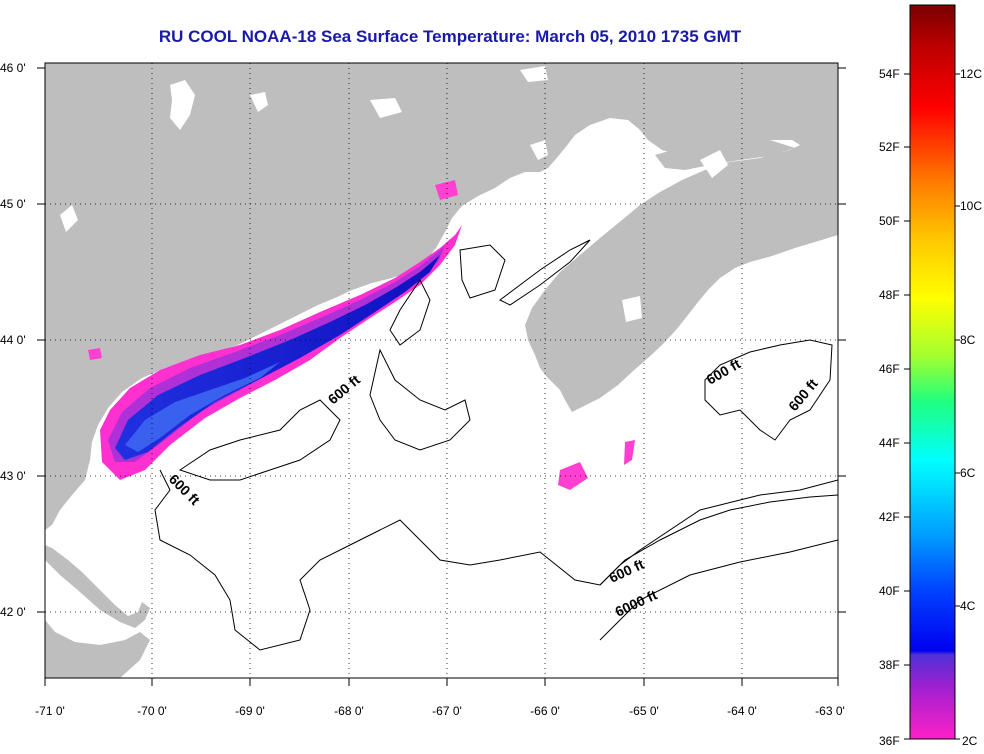 This screenshot has width=984, height=754. I want to click on colorbar-c-label: 12C, so click(971, 74).